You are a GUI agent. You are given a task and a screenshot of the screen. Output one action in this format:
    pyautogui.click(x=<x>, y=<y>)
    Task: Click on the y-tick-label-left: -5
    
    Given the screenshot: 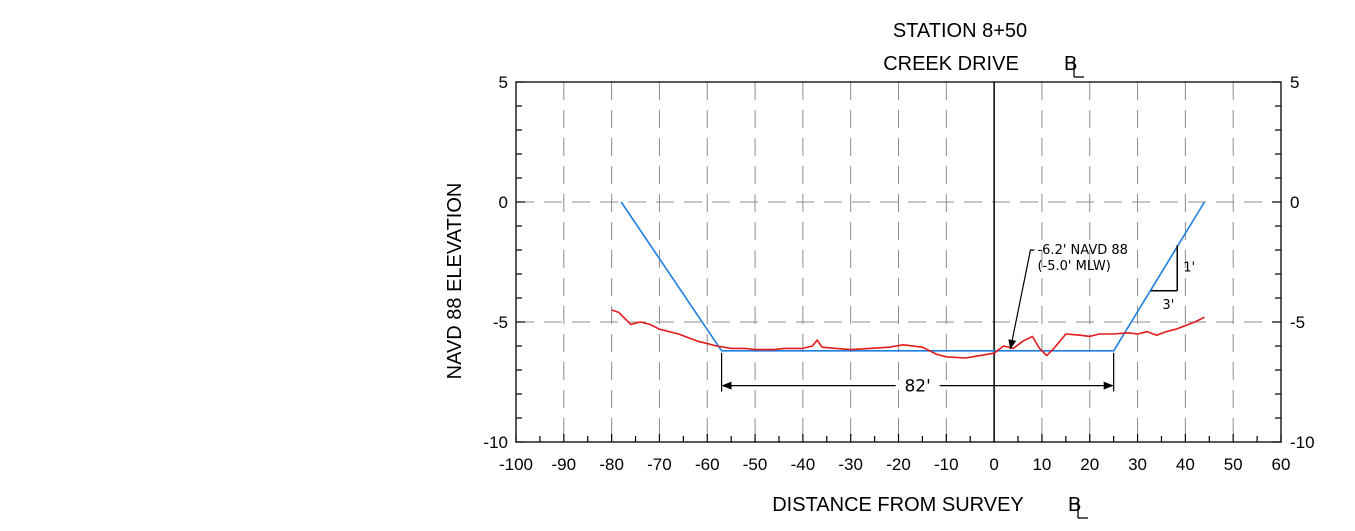 What is the action you would take?
    pyautogui.click(x=500, y=322)
    